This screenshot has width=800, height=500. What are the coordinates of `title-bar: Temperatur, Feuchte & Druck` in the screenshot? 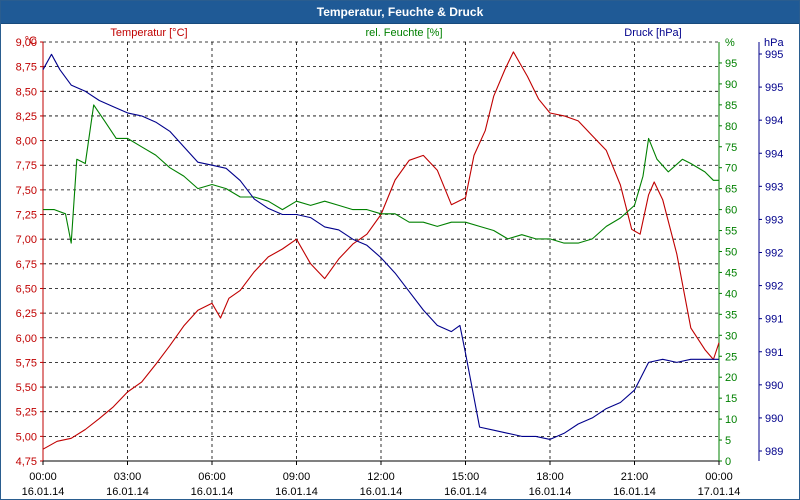 It's located at (400, 12).